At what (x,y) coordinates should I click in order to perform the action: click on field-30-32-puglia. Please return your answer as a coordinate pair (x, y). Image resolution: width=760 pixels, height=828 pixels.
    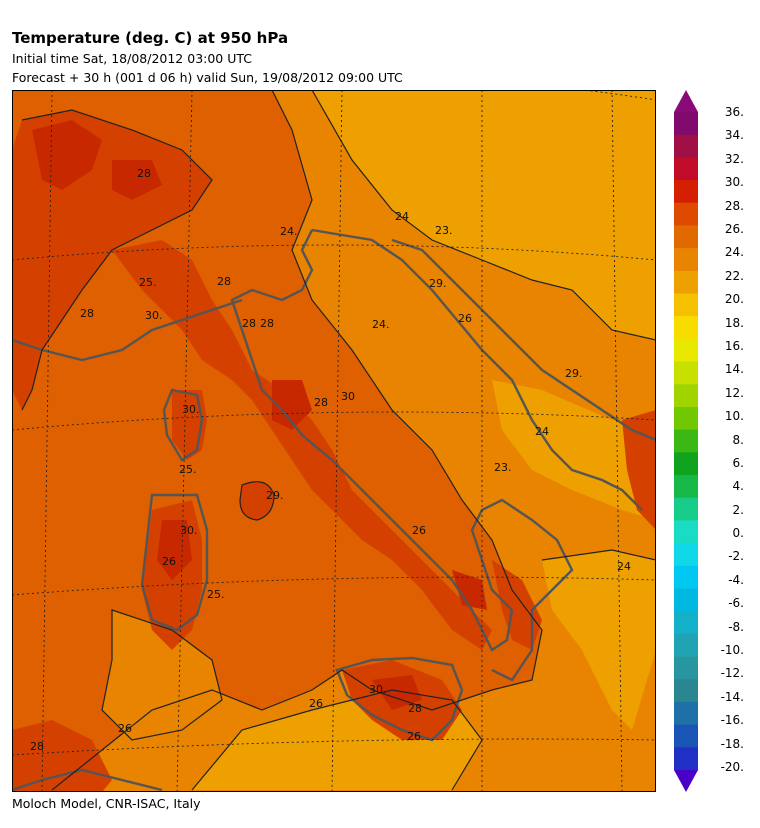
    Looking at the image, I should click on (469, 590).